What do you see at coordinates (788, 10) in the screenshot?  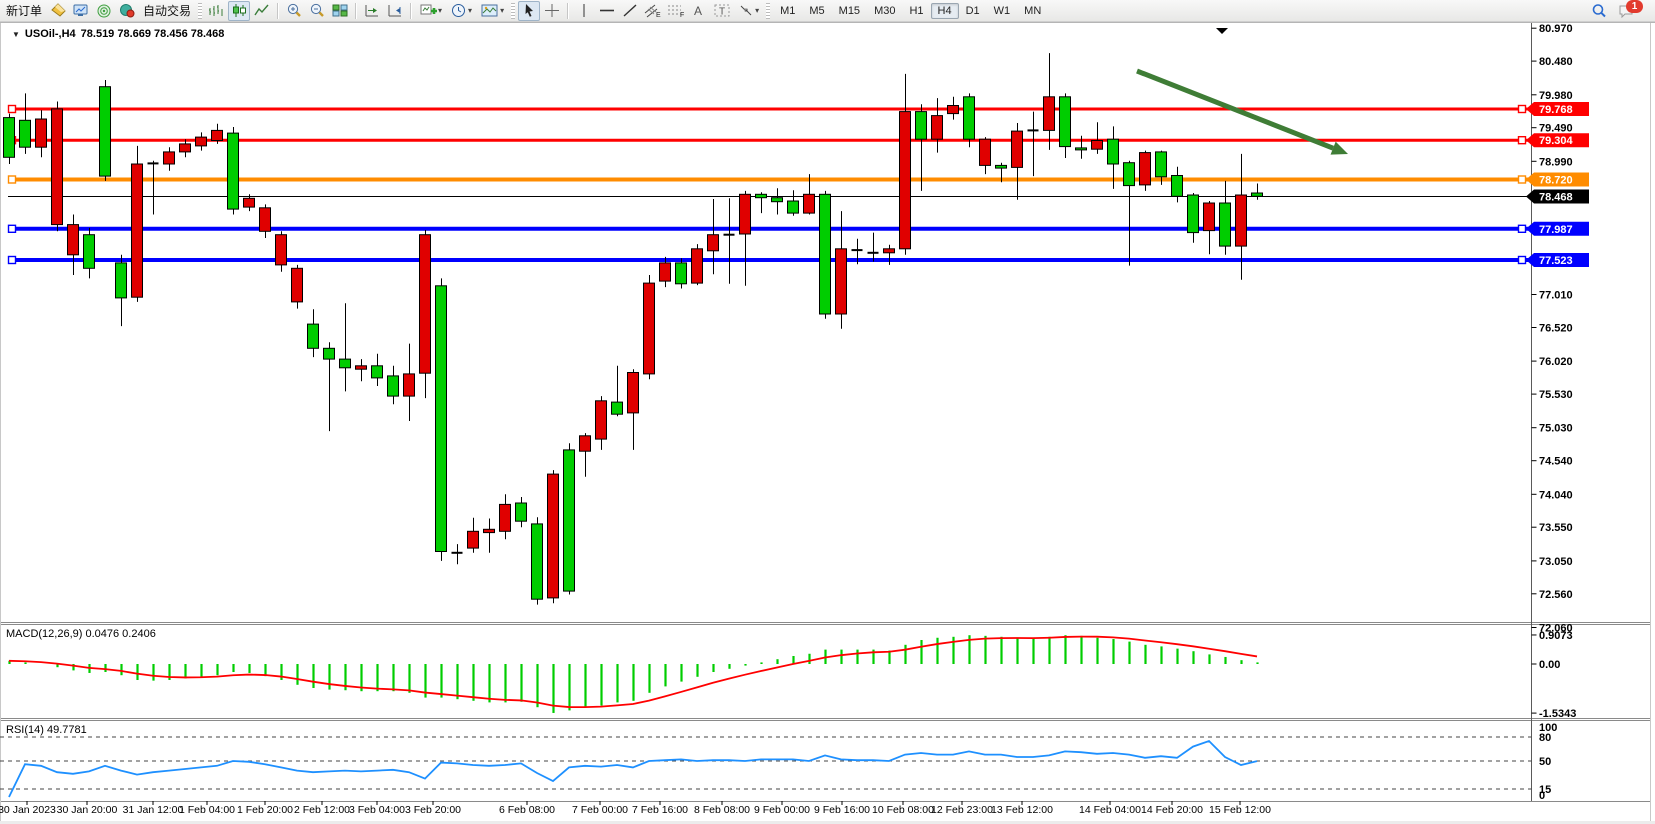 I see `timeframe-M1: M1` at bounding box center [788, 10].